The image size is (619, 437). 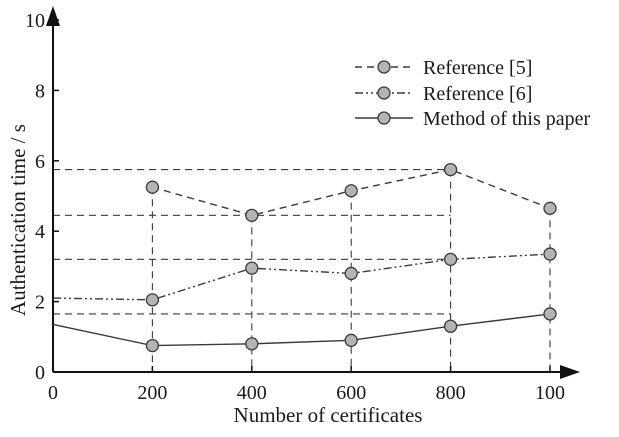 What do you see at coordinates (40, 373) in the screenshot?
I see `y-tick-label: 0` at bounding box center [40, 373].